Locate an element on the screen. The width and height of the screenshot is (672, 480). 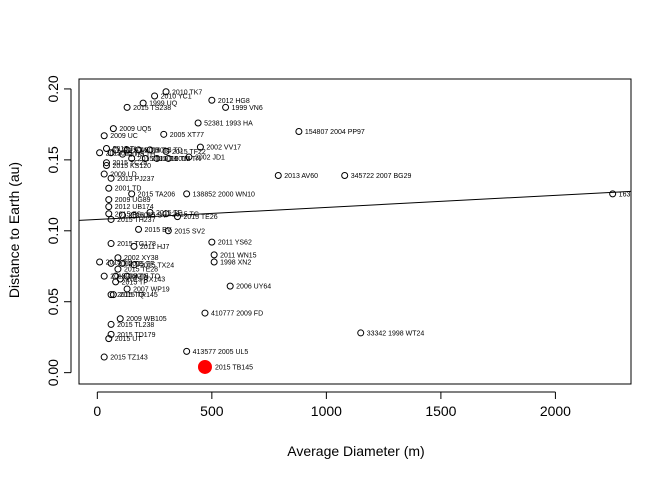
point-label: 2015 TA is located at coordinates (135, 150).